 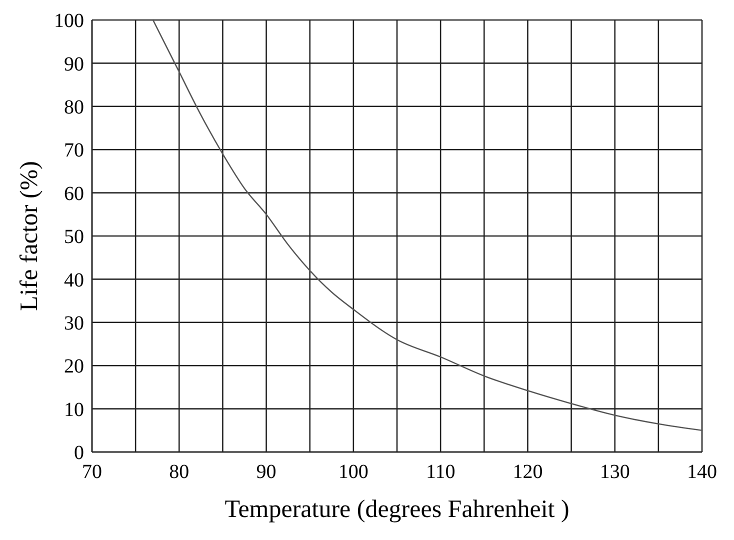 I want to click on y-tick-label: 100, so click(x=69, y=21).